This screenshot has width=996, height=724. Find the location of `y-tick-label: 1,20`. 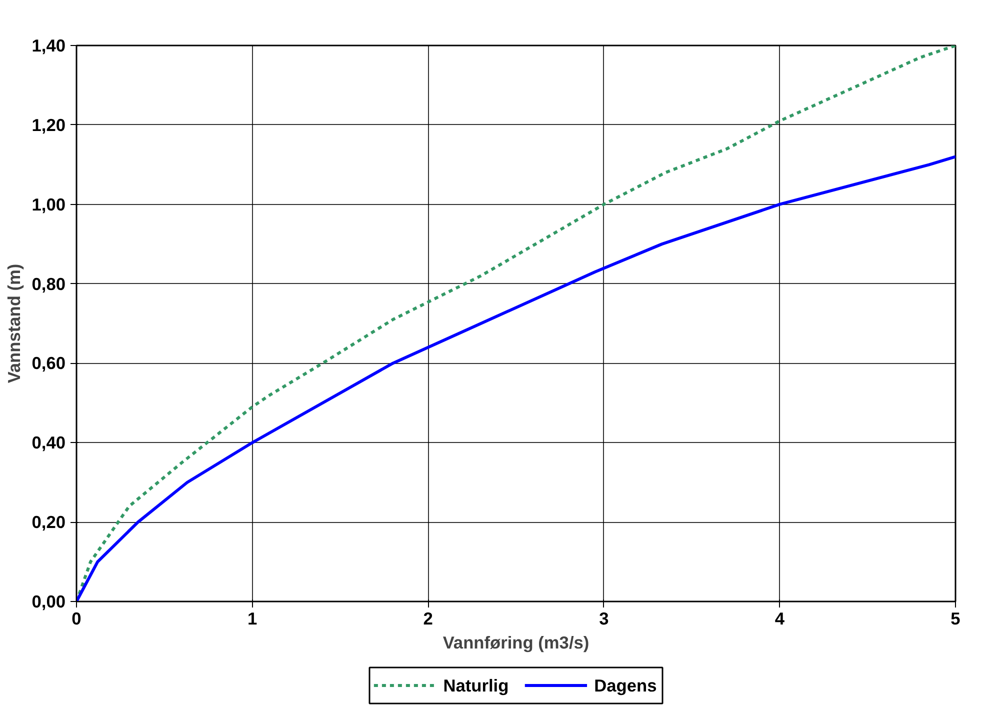

y-tick-label: 1,20 is located at coordinates (49, 124).